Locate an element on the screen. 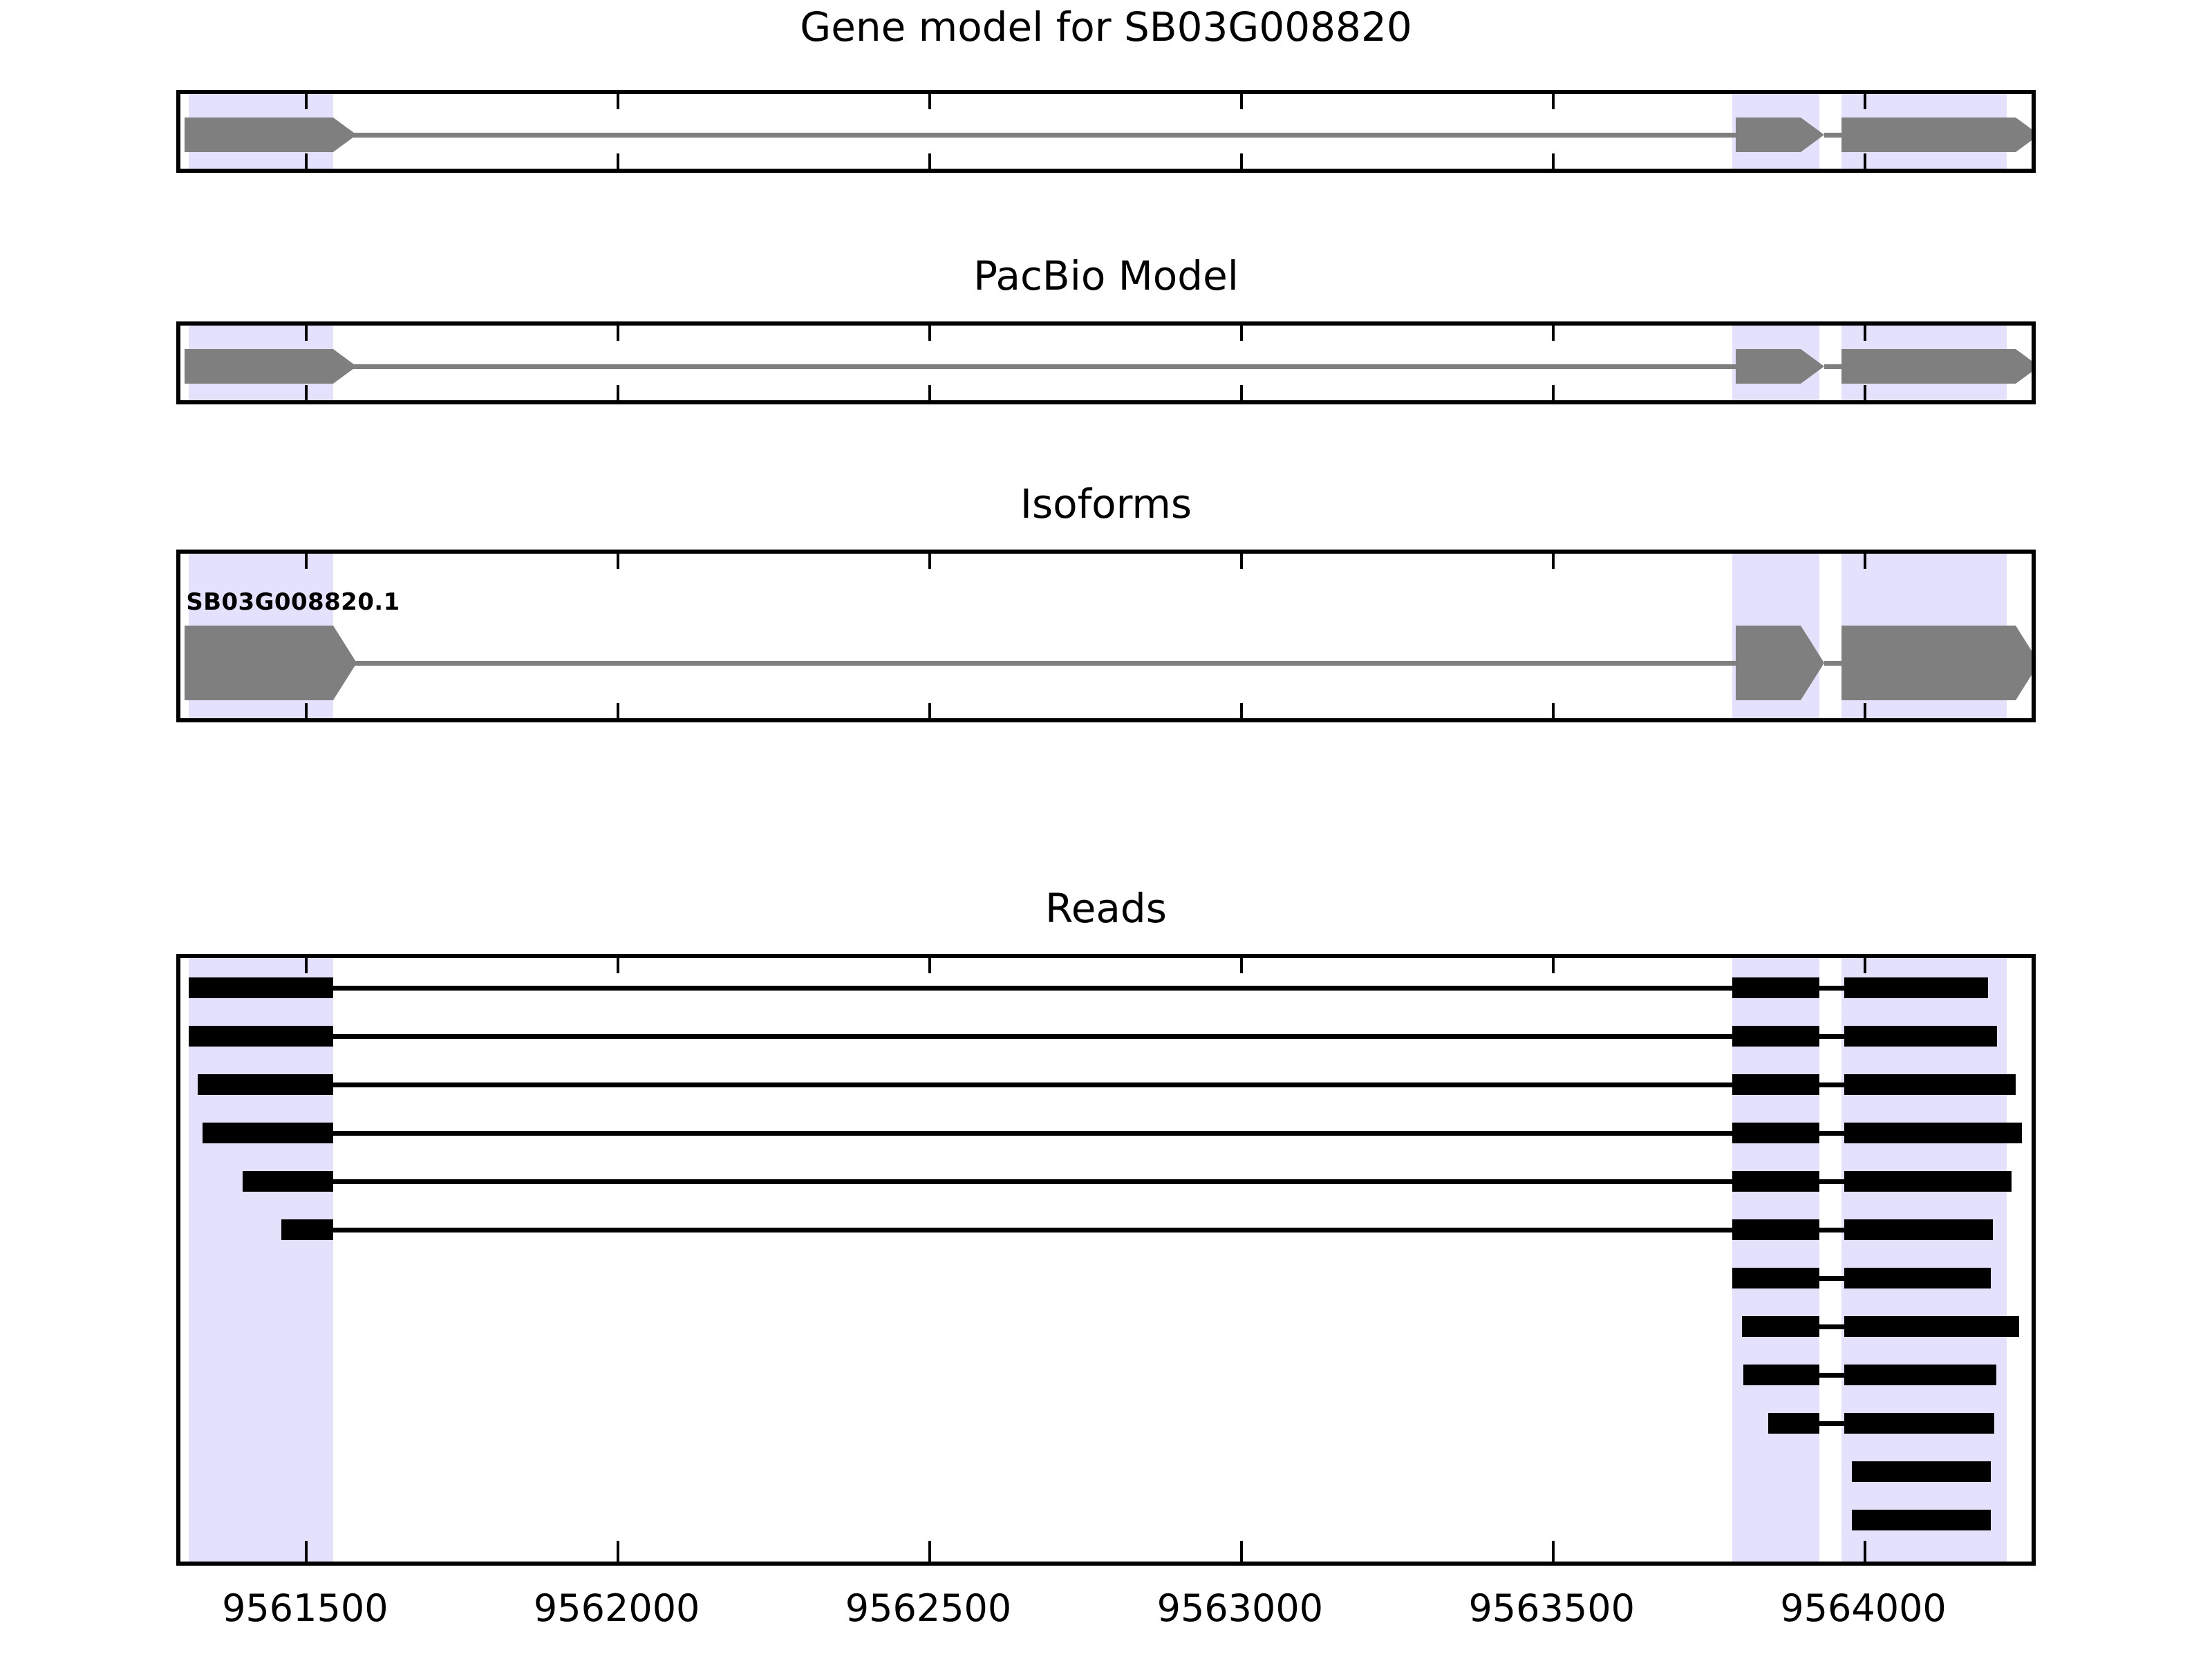 Image resolution: width=2212 pixels, height=1659 pixels. panel-isoforms: SB03G008820.1 is located at coordinates (1106, 636).